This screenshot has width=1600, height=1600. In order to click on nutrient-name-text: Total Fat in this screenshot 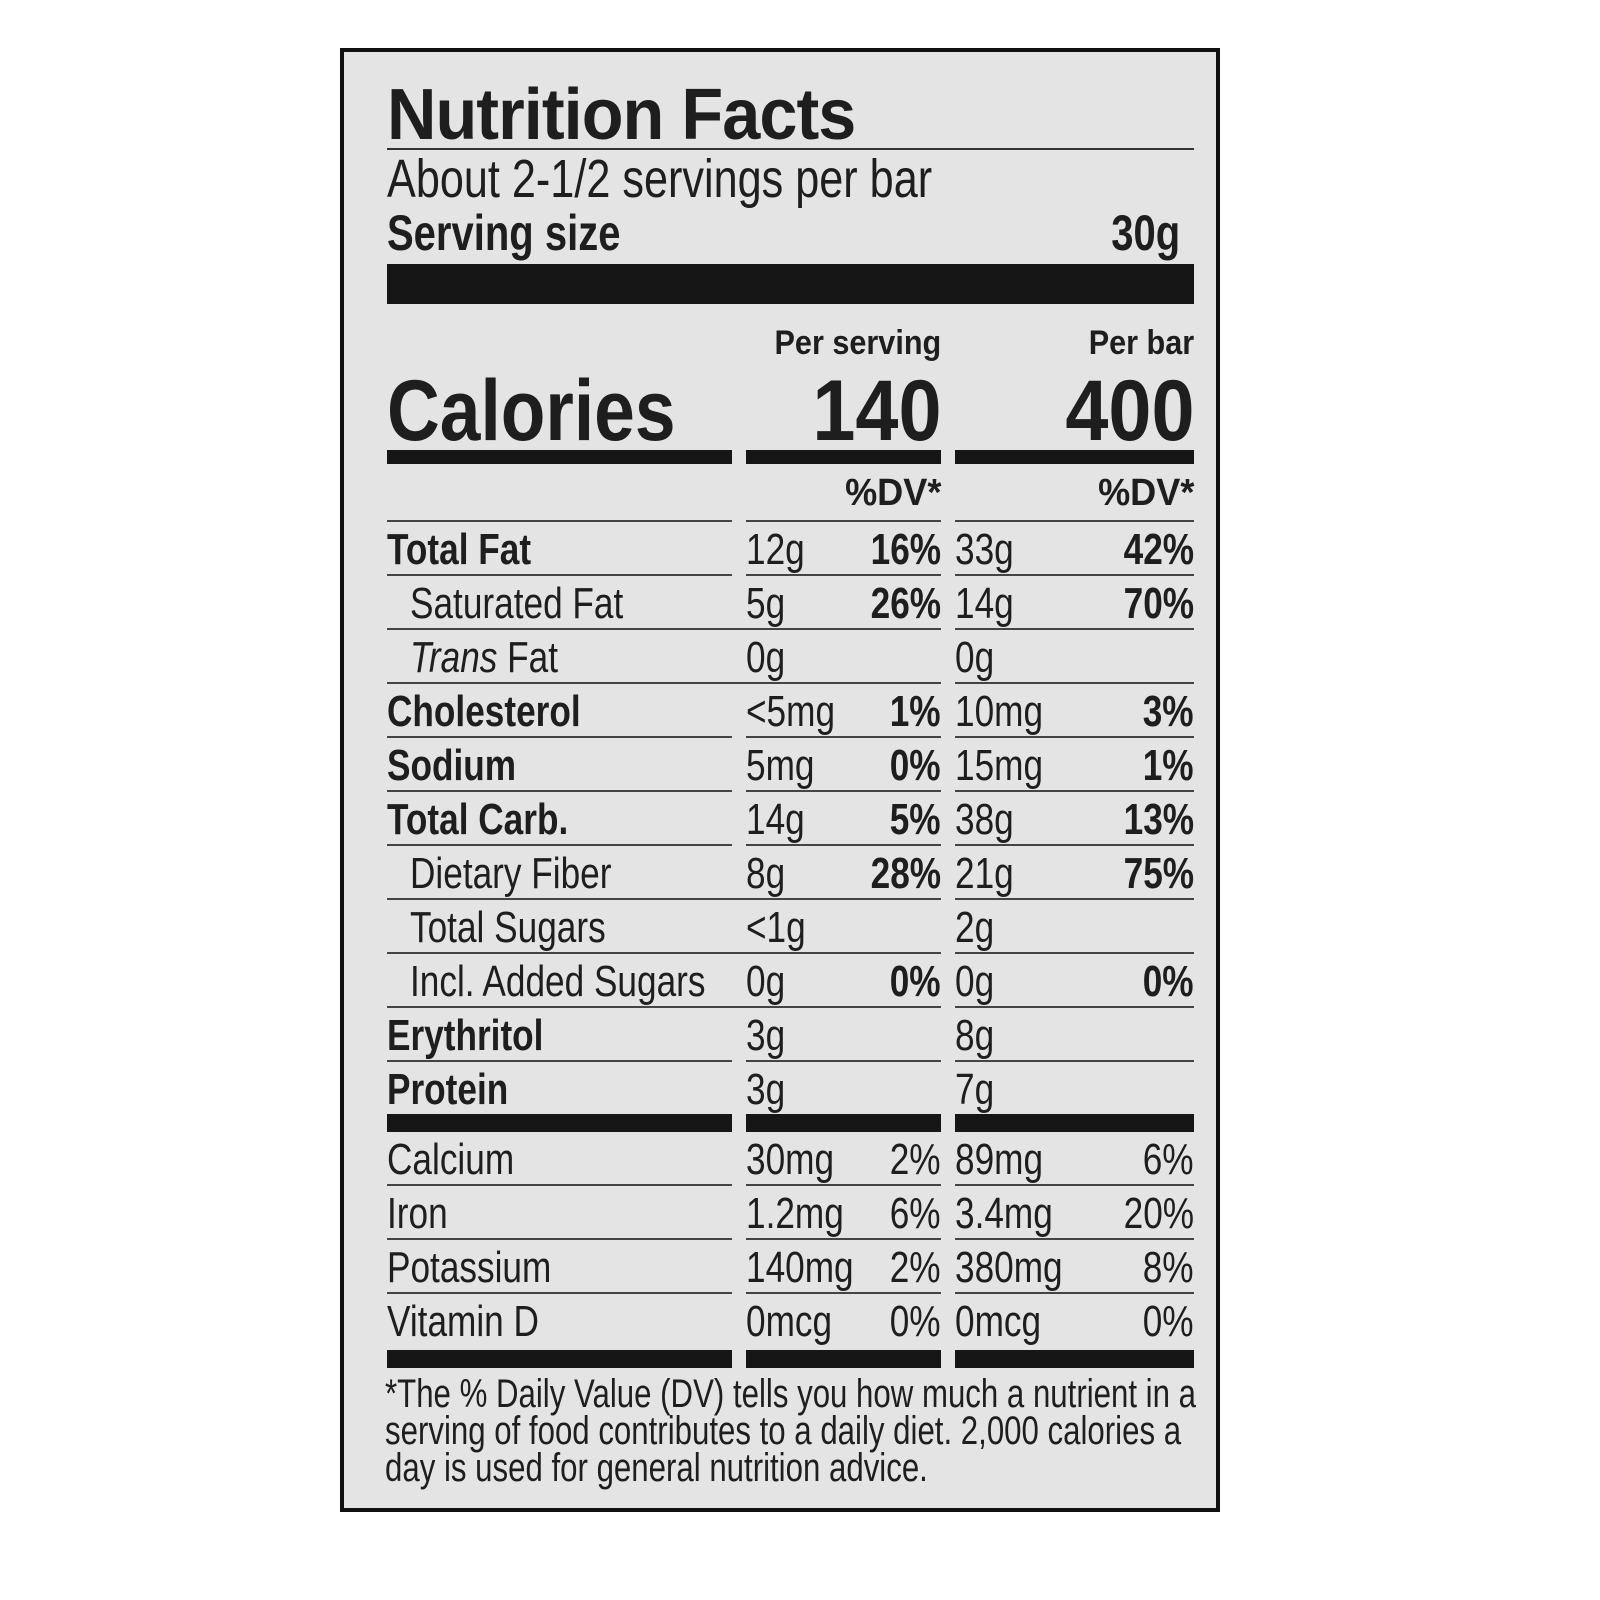, I will do `click(459, 549)`.